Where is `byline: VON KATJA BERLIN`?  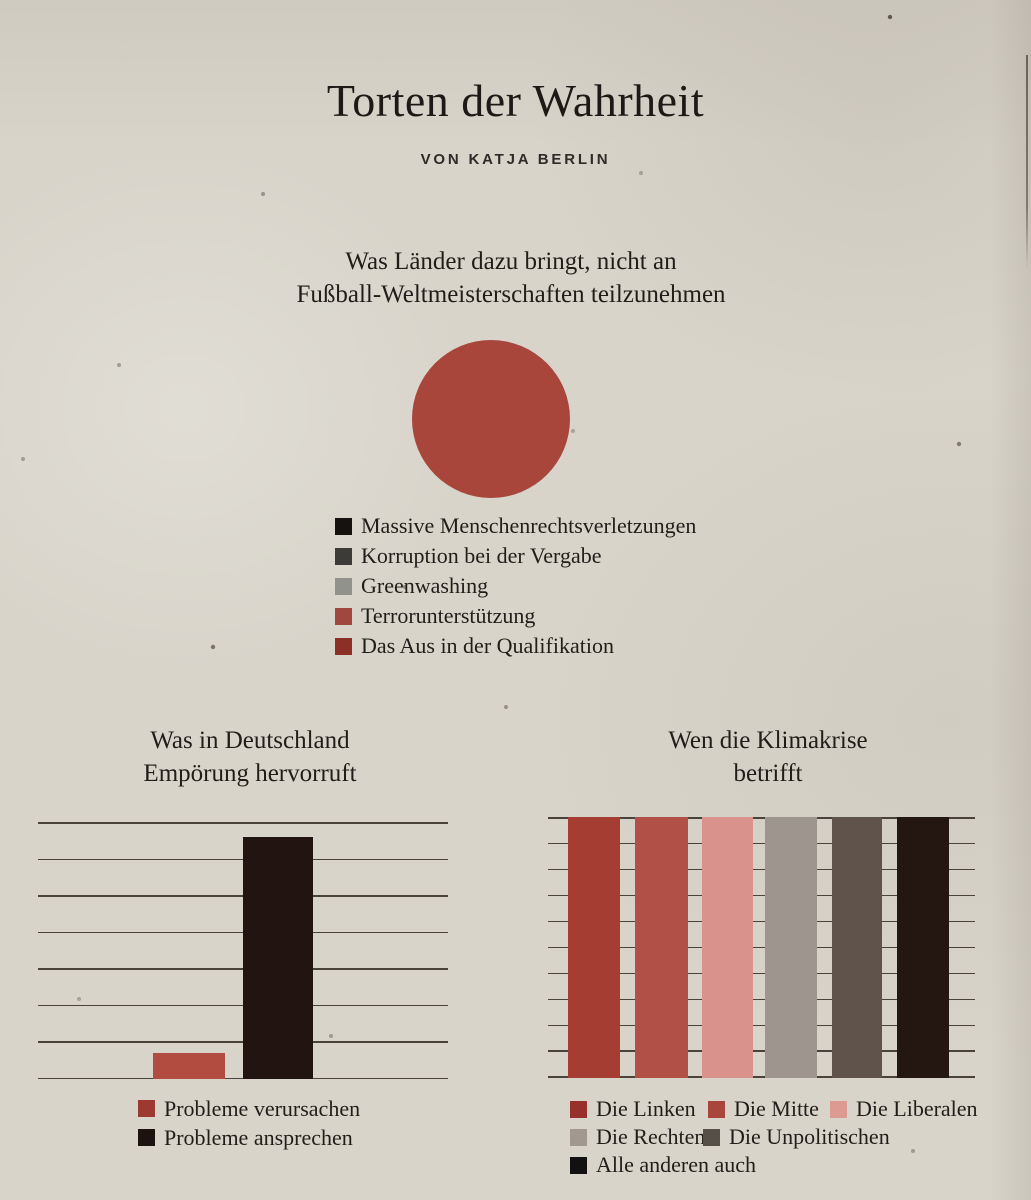
byline: VON KATJA BERLIN is located at coordinates (515, 159).